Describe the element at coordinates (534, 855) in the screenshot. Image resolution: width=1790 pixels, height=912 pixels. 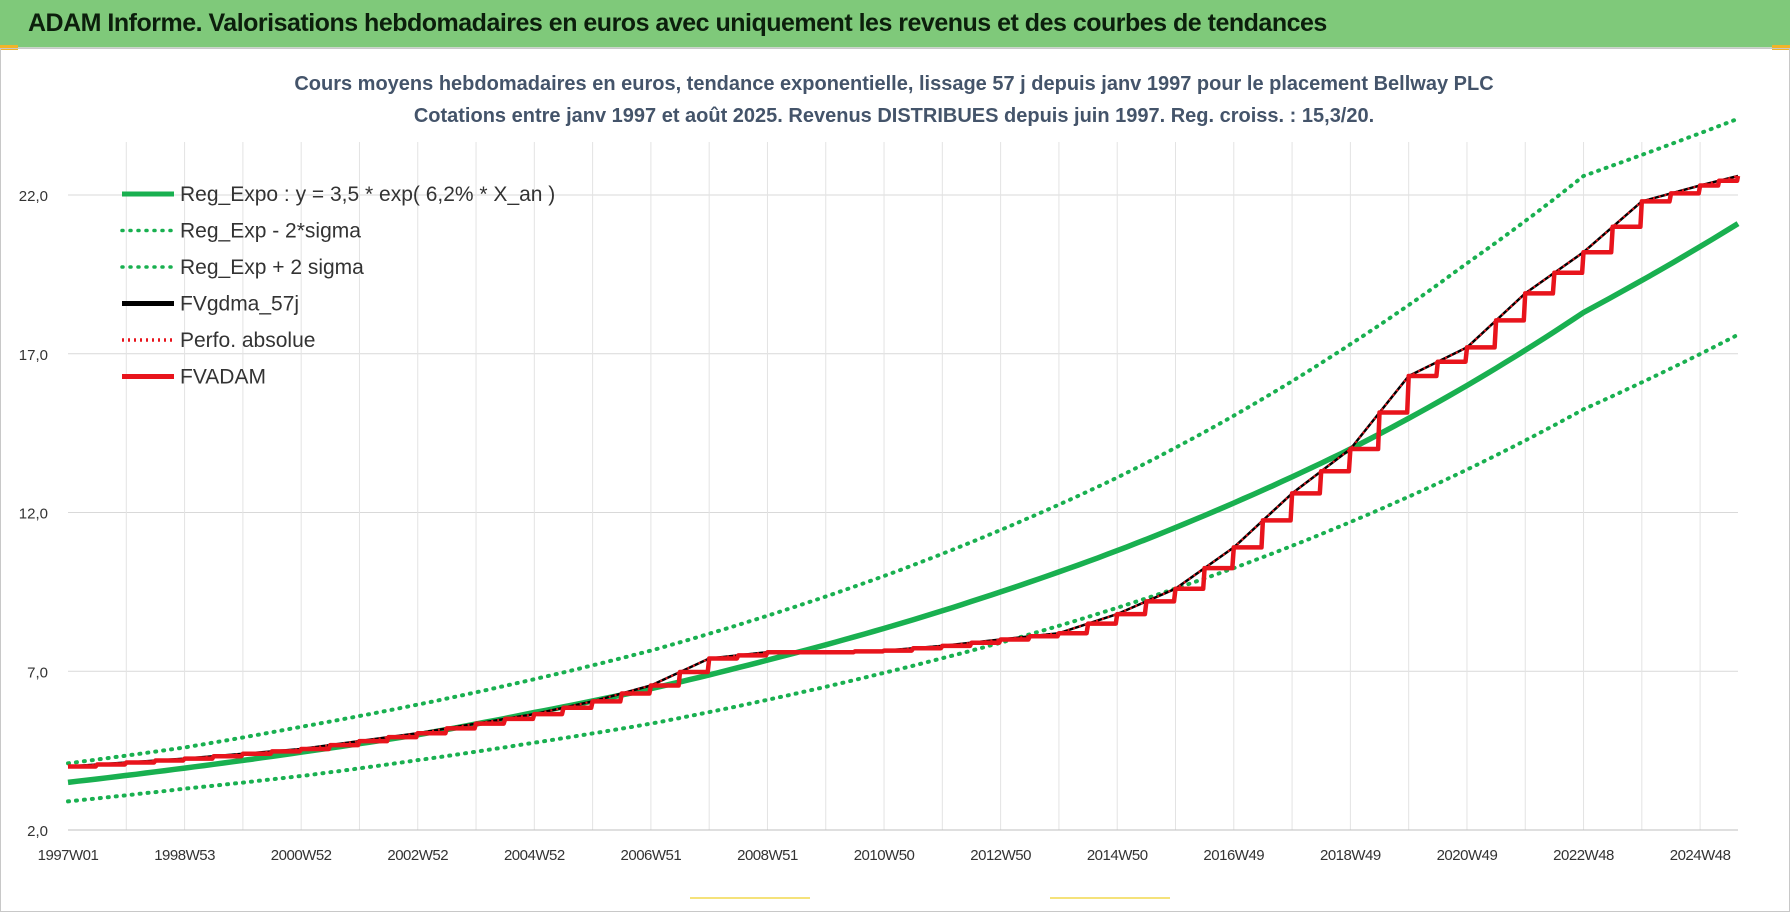
I see `x-tick-label: 2004W52` at that location.